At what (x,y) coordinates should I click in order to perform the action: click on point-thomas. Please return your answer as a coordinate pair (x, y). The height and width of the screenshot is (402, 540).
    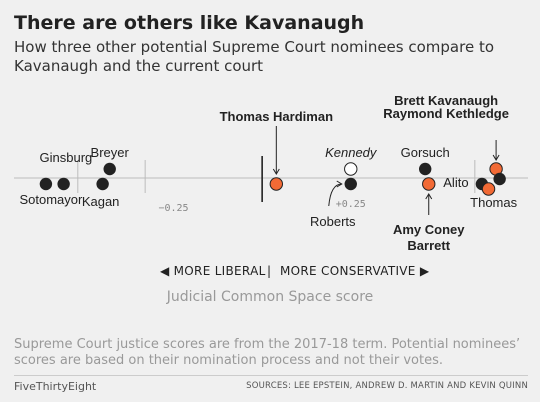
    Looking at the image, I should click on (499, 179).